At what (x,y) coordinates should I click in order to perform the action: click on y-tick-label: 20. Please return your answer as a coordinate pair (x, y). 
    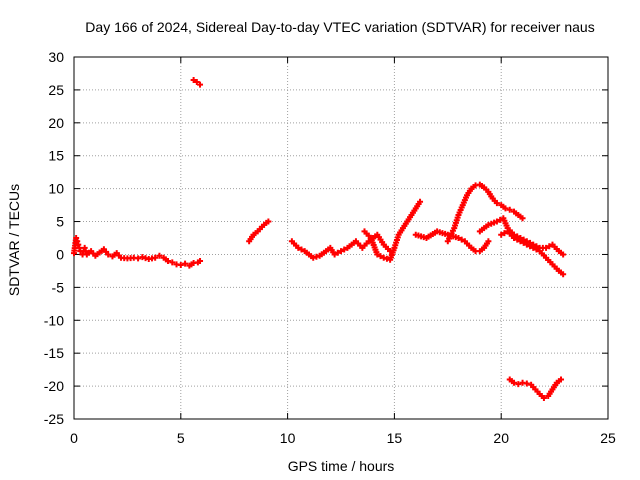
    Looking at the image, I should click on (56, 123).